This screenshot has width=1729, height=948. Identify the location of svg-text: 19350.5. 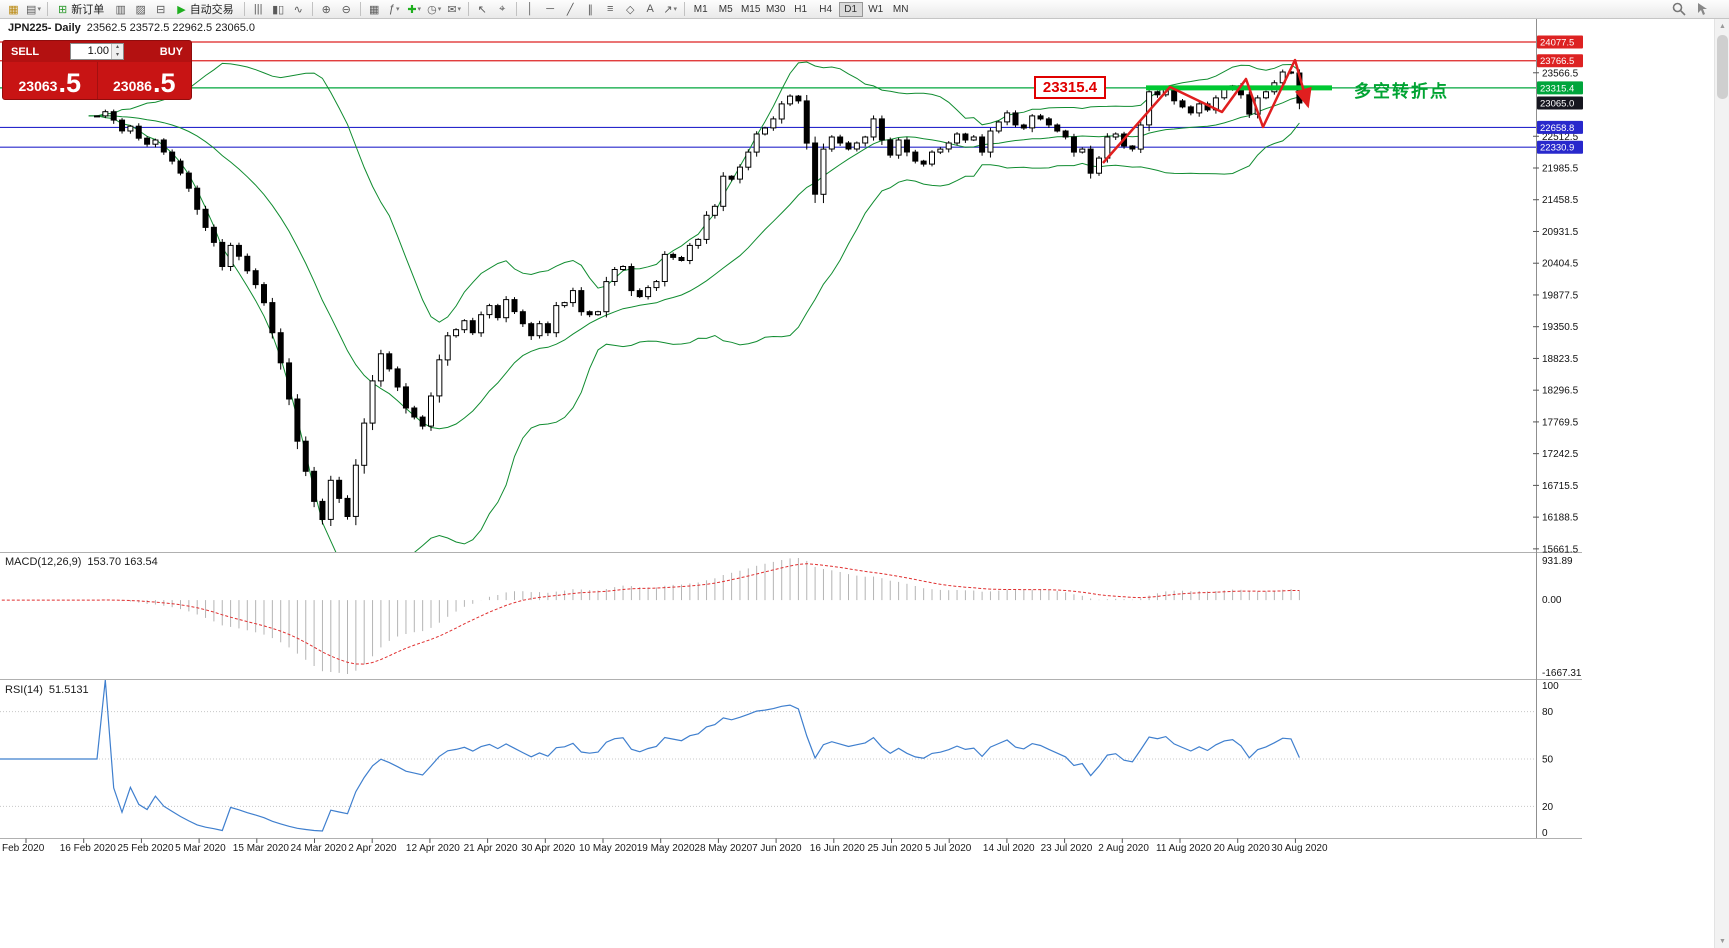
(1560, 327).